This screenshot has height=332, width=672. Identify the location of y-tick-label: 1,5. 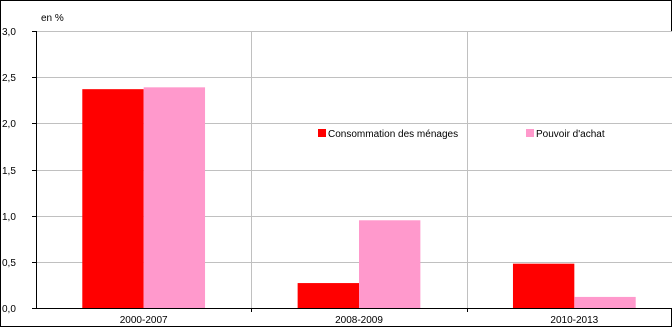
(9, 171).